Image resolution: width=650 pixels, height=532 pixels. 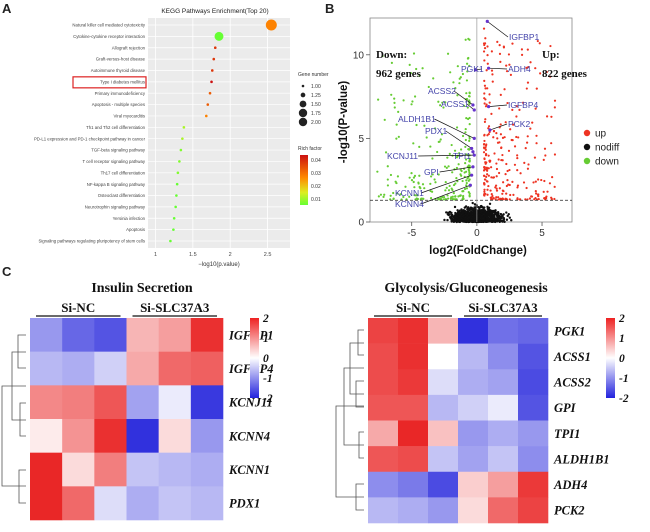 What do you see at coordinates (622, 359) in the screenshot?
I see `colorbar-tick: 0` at bounding box center [622, 359].